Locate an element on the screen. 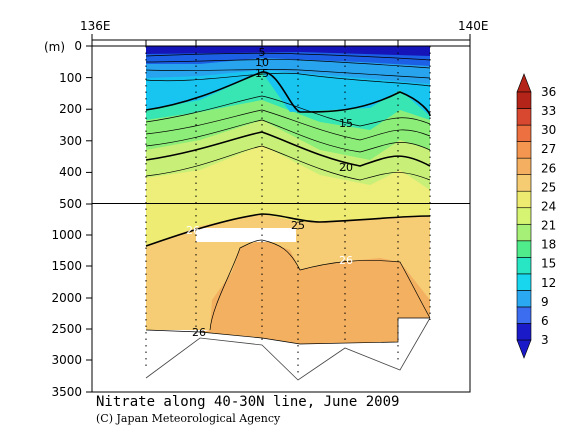 The image size is (570, 441). colorbar-level-label: 3 is located at coordinates (545, 340).